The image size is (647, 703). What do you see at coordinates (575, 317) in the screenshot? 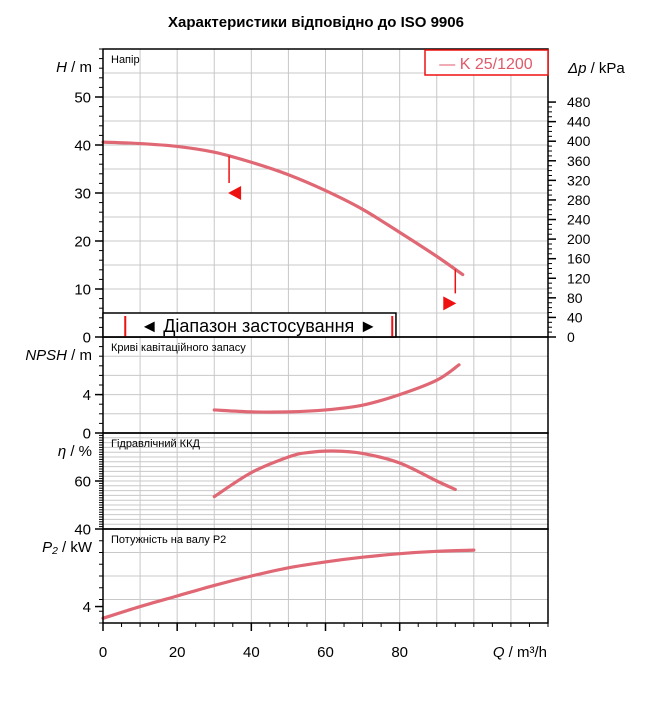
I see `right-axis-tick-label: 40` at bounding box center [575, 317].